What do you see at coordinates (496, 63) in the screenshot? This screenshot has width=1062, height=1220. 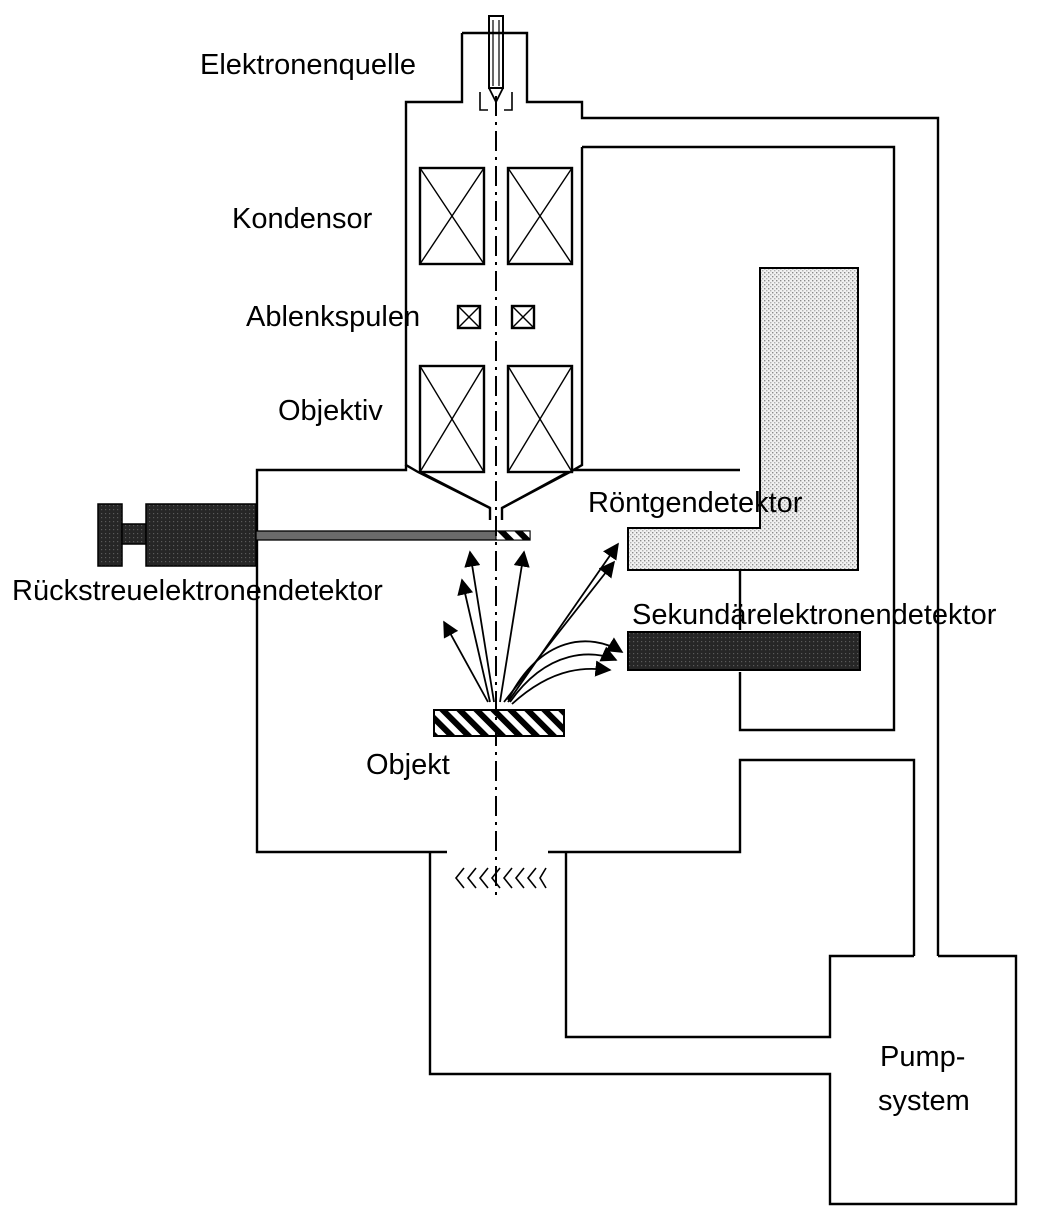 I see `electron-source` at bounding box center [496, 63].